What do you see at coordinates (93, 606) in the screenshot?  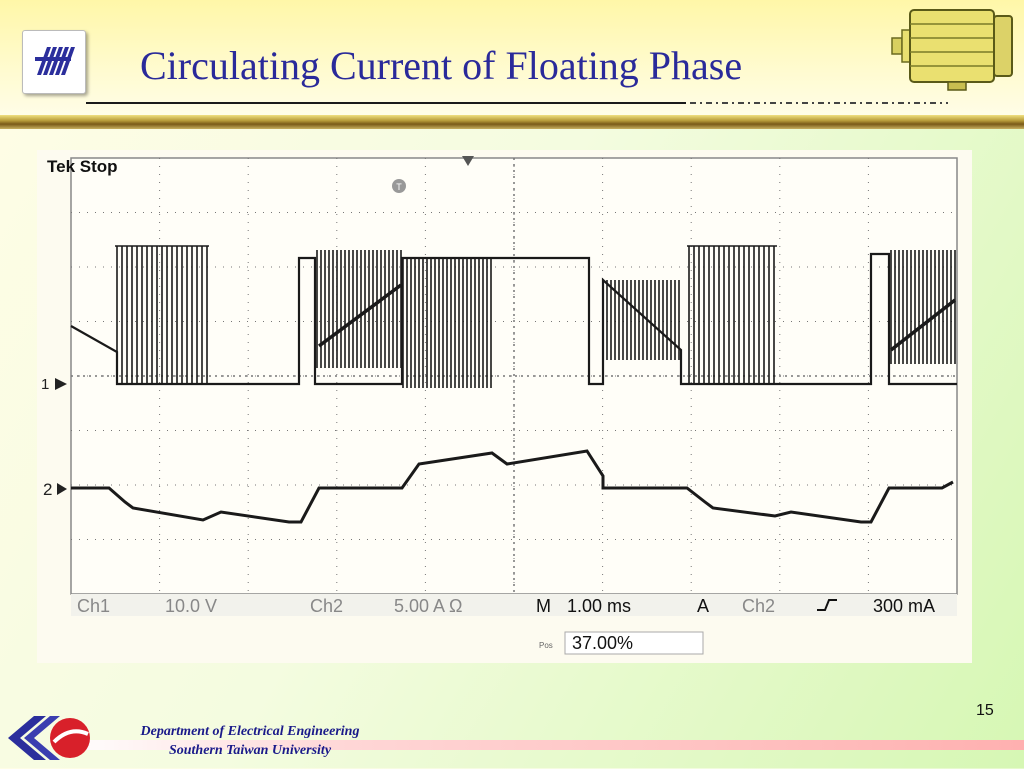 I see `ch1-label: Ch1` at bounding box center [93, 606].